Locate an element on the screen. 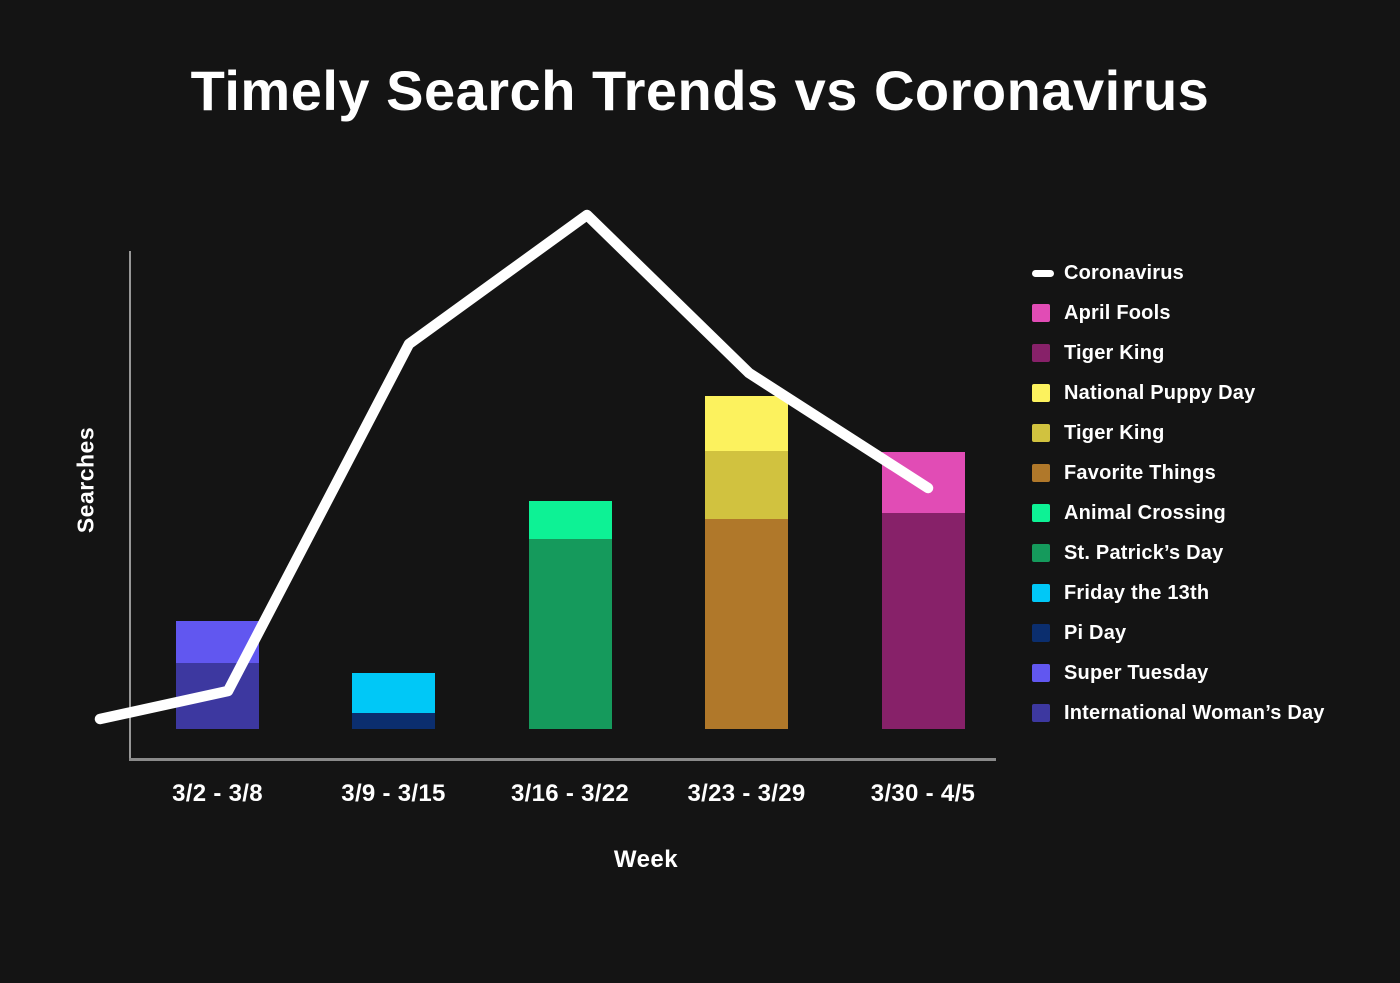 The height and width of the screenshot is (983, 1400). legend-item-label: Pi Day is located at coordinates (1095, 632).